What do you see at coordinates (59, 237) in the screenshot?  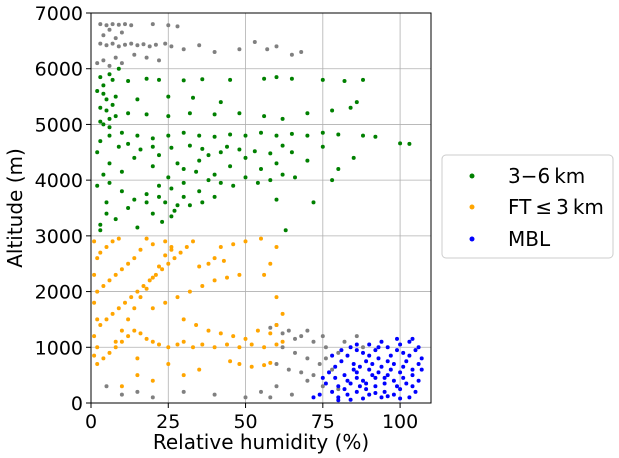 I see `y-tick-label-3: 3000` at bounding box center [59, 237].